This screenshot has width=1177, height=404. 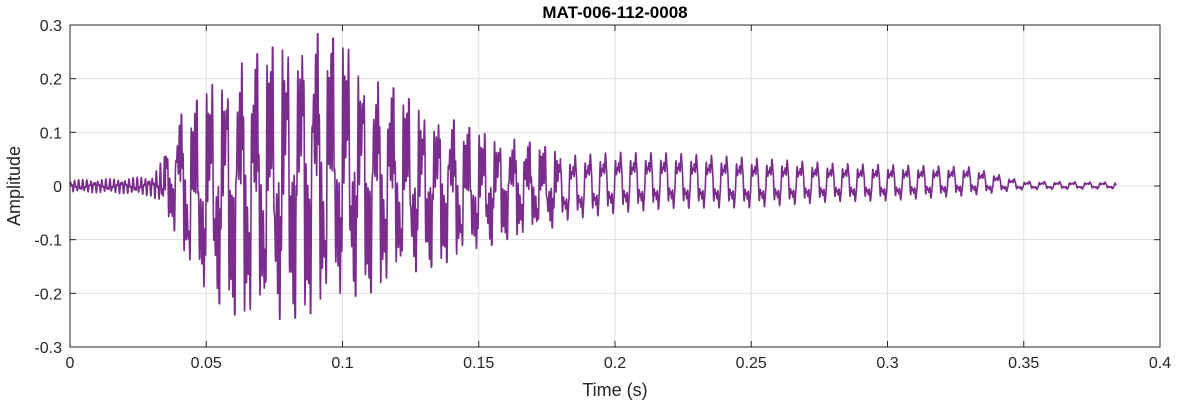 I want to click on x-tick-label: 0.25, so click(x=751, y=363).